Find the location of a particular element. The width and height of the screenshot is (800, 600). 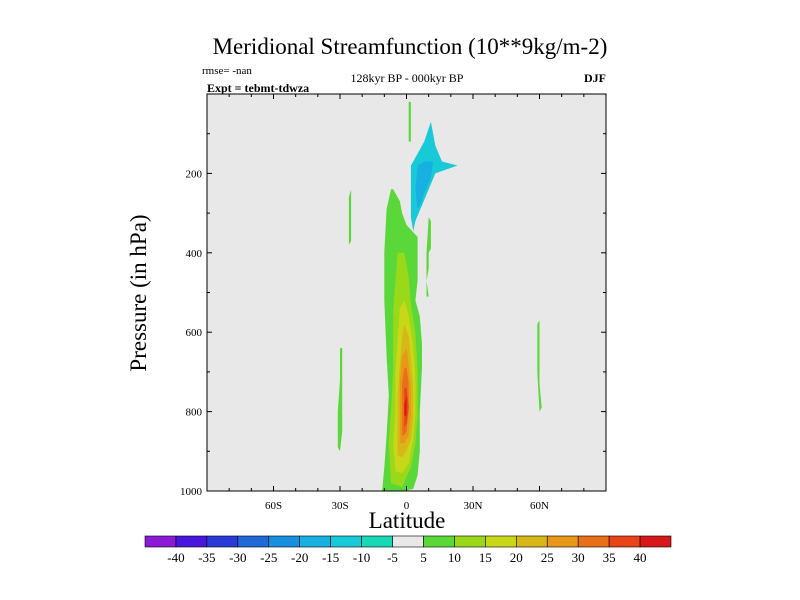

colorbar-label: 30 is located at coordinates (578, 557).